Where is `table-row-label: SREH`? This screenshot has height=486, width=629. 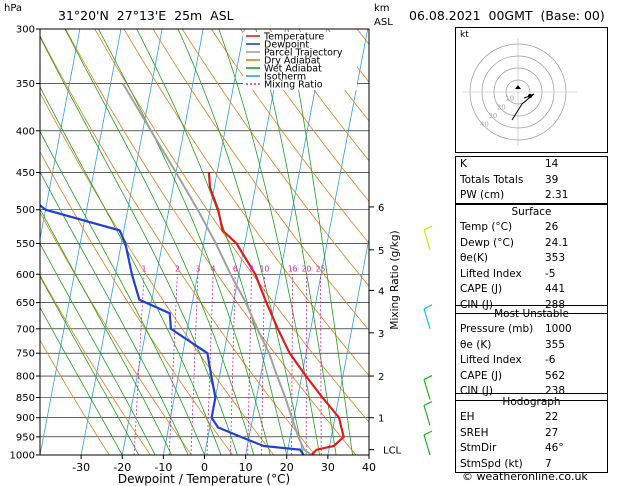 table-row-label: SREH is located at coordinates (474, 432).